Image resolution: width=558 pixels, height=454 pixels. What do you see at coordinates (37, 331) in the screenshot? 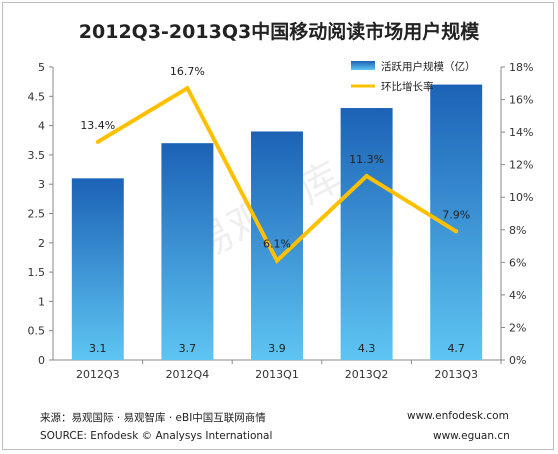
I see `left-tick-label: 0.5` at bounding box center [37, 331].